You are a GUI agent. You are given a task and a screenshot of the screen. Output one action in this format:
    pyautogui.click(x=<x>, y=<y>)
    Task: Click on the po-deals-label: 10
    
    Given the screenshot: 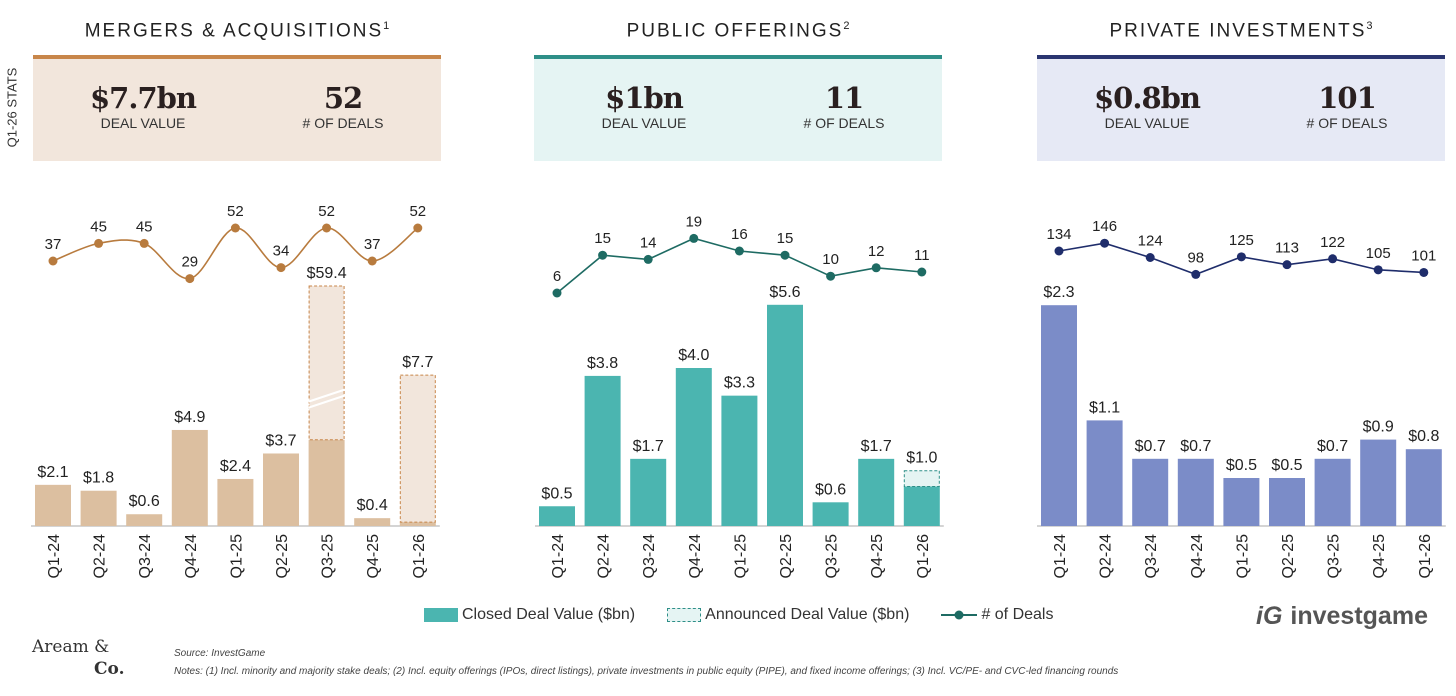 What is the action you would take?
    pyautogui.click(x=830, y=259)
    